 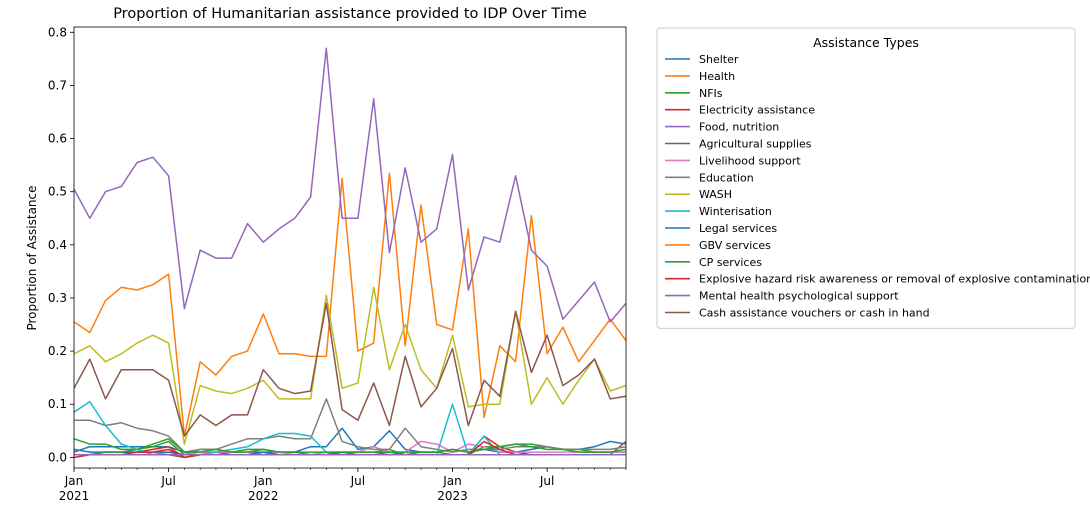 I want to click on legend-item: Health, so click(x=700, y=76).